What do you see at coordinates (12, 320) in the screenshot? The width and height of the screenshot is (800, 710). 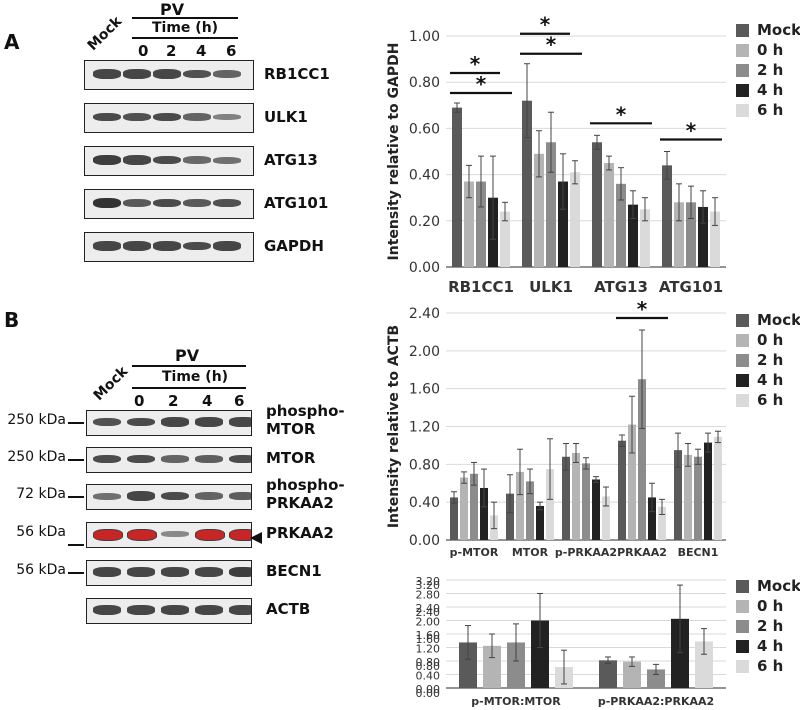 I see `panel-b-letter: B` at bounding box center [12, 320].